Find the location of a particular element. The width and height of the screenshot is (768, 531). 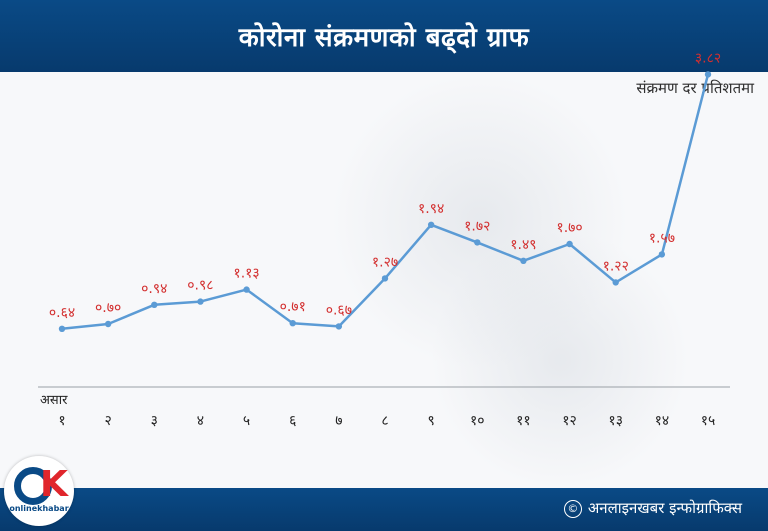

chart-title: कोरोना संक्रमणको बढ्दो ग्राफ is located at coordinates (384, 38).